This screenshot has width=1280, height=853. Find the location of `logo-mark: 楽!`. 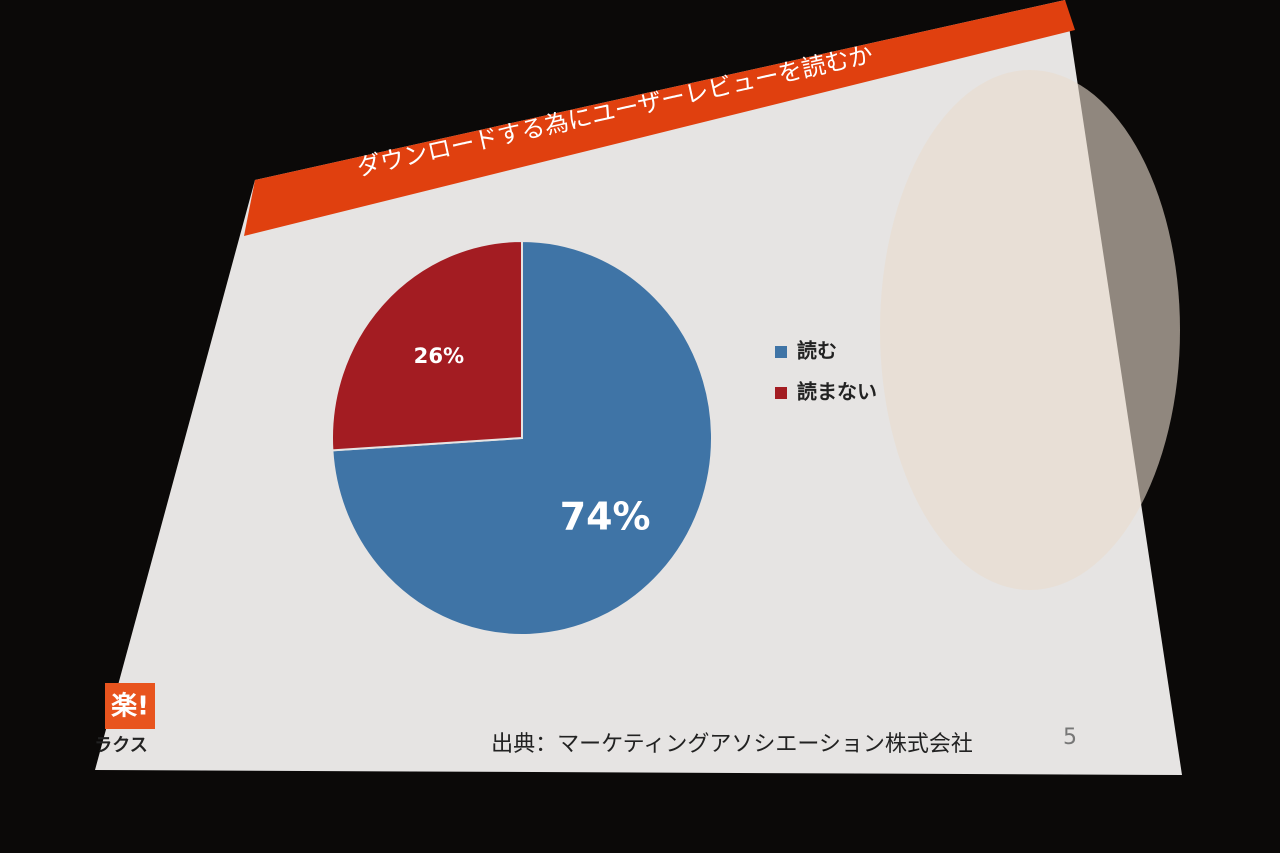

logo-mark: 楽! is located at coordinates (130, 707).